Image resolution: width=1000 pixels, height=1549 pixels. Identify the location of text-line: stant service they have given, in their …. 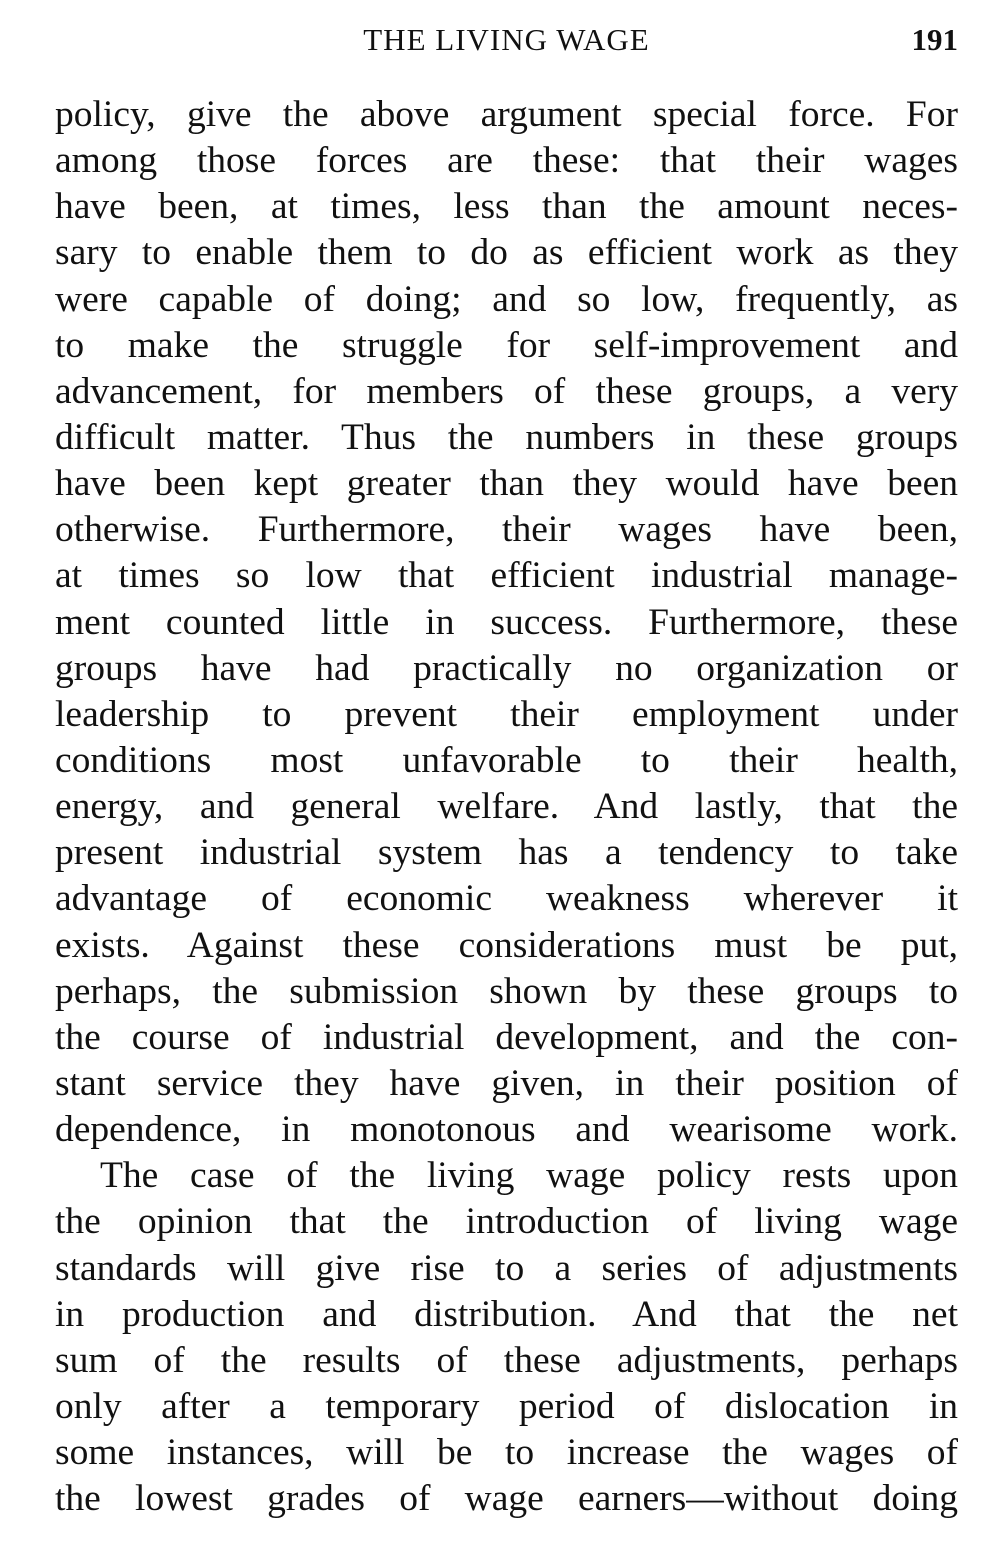
(506, 1083).